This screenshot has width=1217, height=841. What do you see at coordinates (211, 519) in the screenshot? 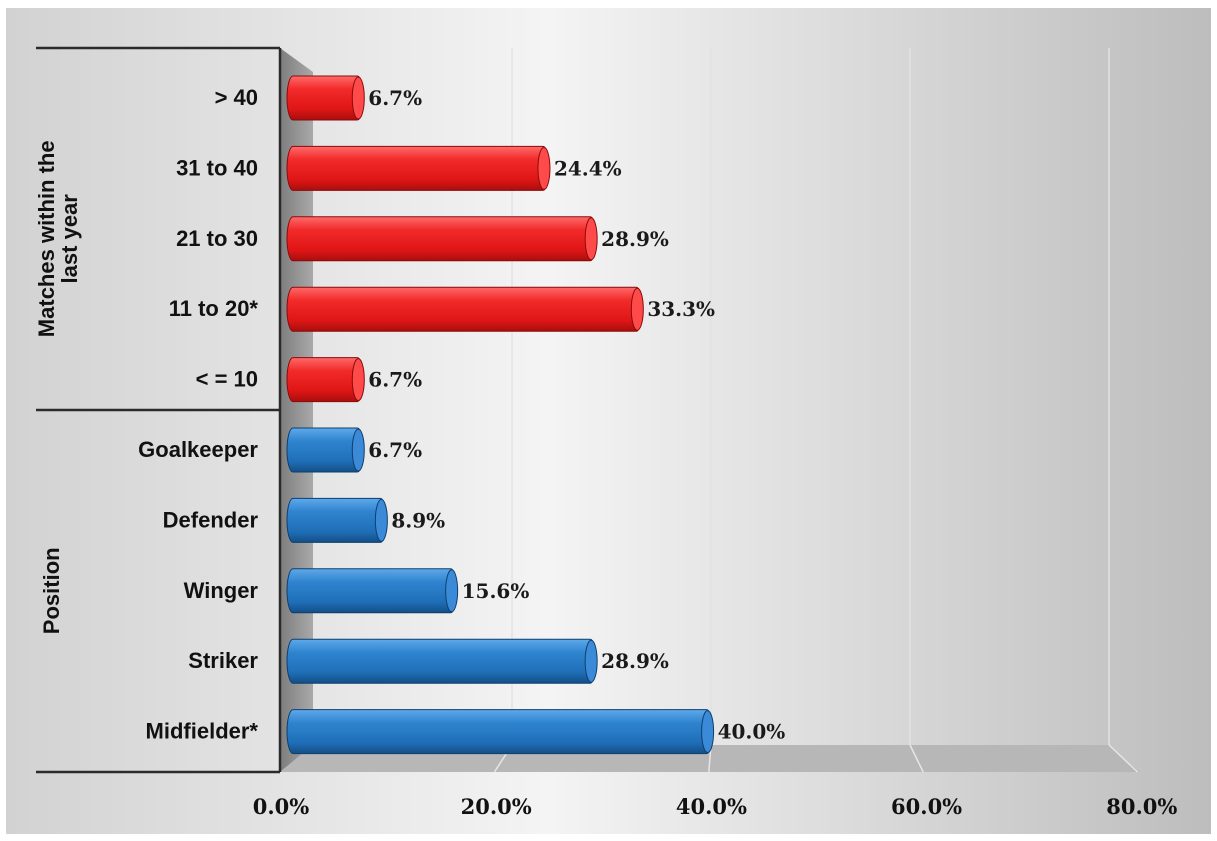
I see `category-label: Defender` at bounding box center [211, 519].